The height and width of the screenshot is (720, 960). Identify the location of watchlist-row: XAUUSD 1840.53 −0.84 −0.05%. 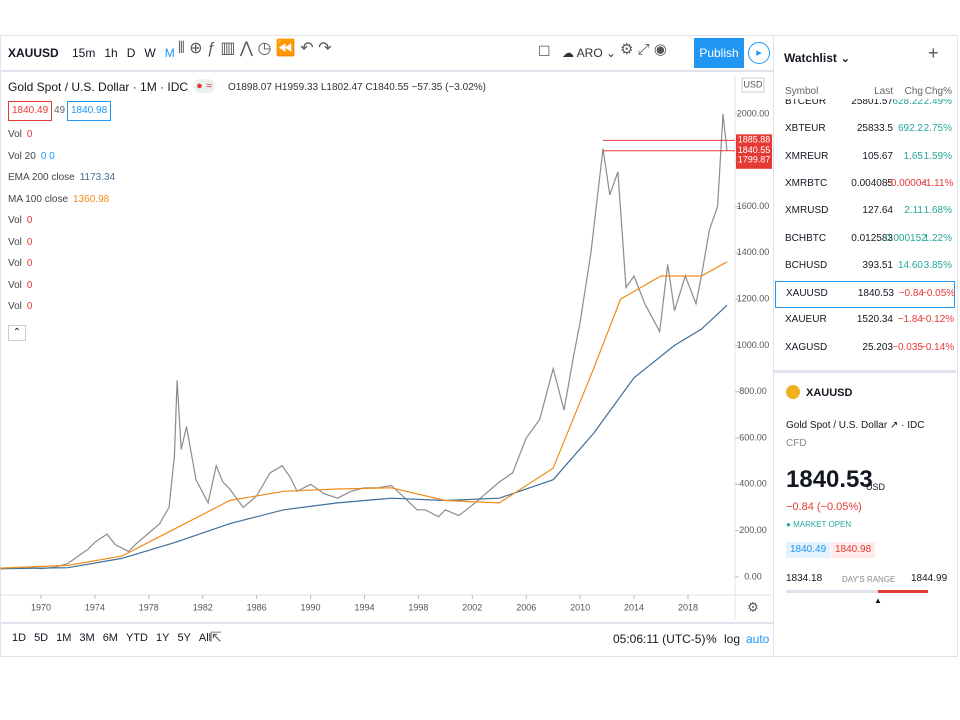
(865, 295).